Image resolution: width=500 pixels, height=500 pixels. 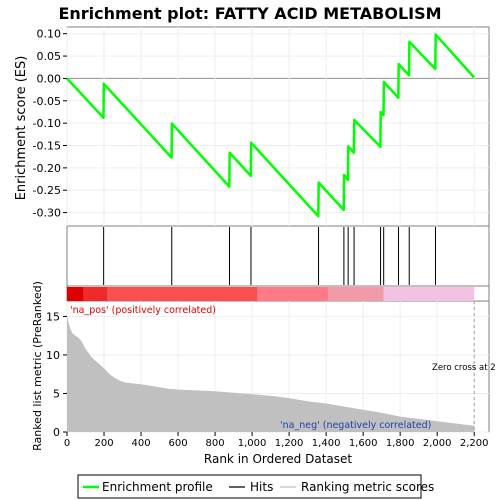 What do you see at coordinates (474, 443) in the screenshot?
I see `x-tick-label: 2,200` at bounding box center [474, 443].